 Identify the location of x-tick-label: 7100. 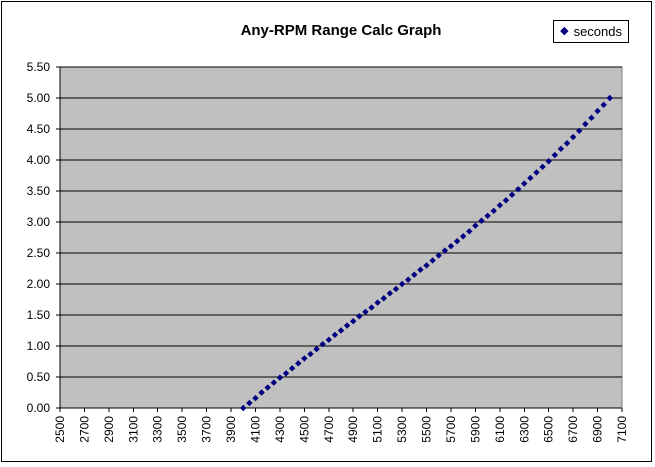
(622, 429).